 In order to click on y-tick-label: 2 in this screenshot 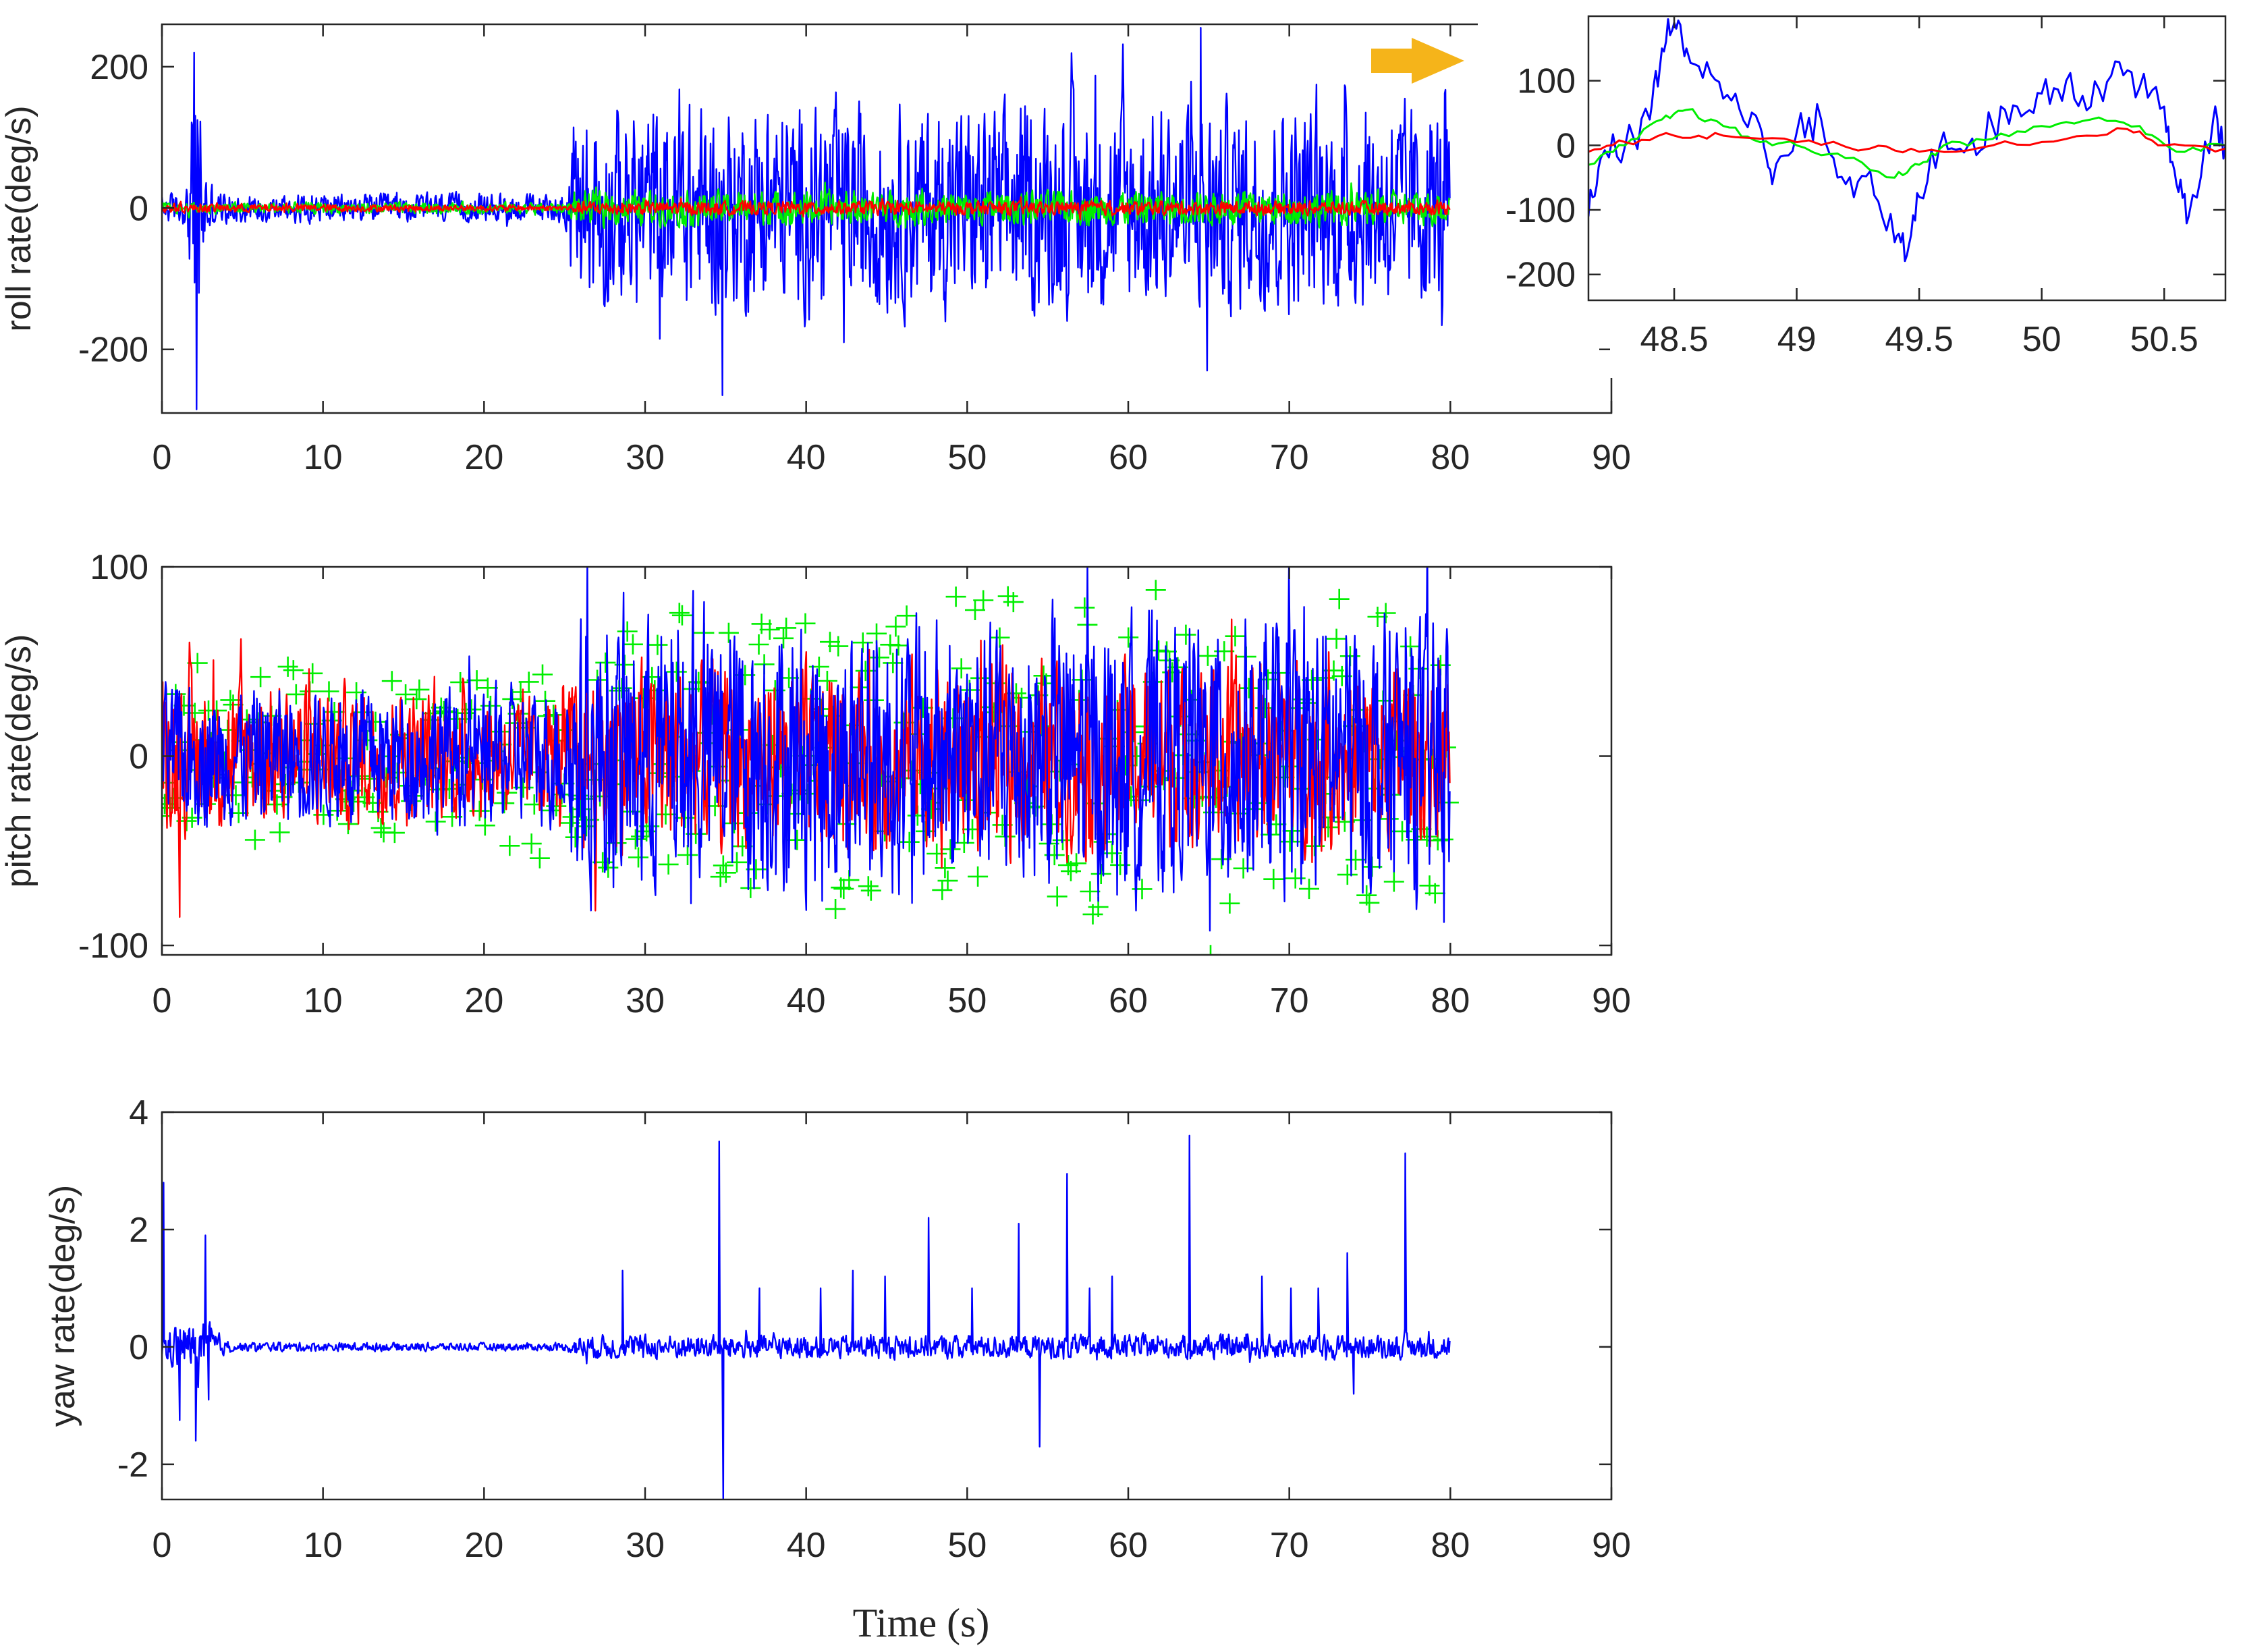, I will do `click(138, 1230)`.